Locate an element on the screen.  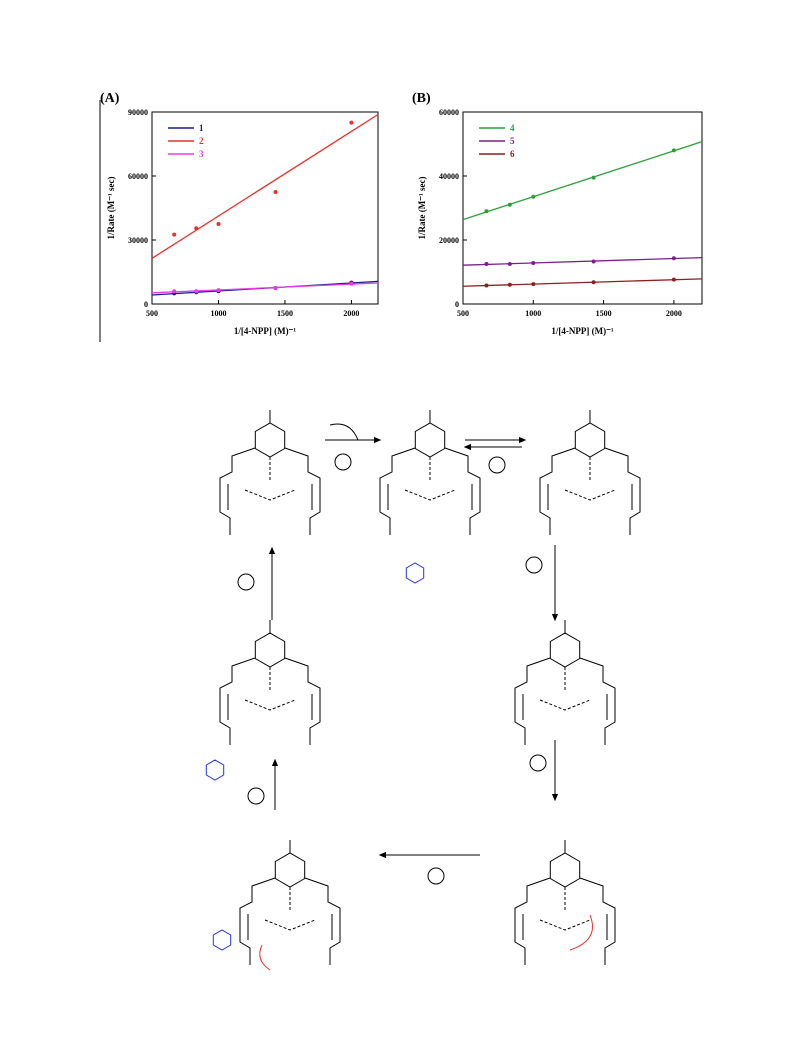
legend-label: 1 is located at coordinates (201, 128).